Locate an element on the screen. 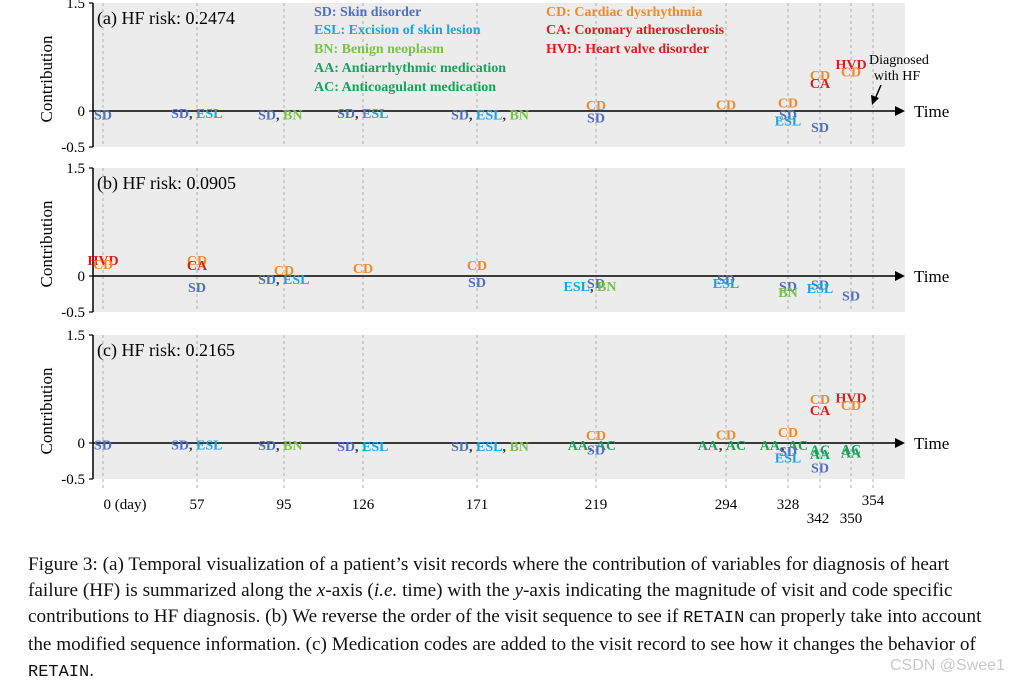 The image size is (1015, 686). code-mark-c-ac-342-22: AC is located at coordinates (820, 450).